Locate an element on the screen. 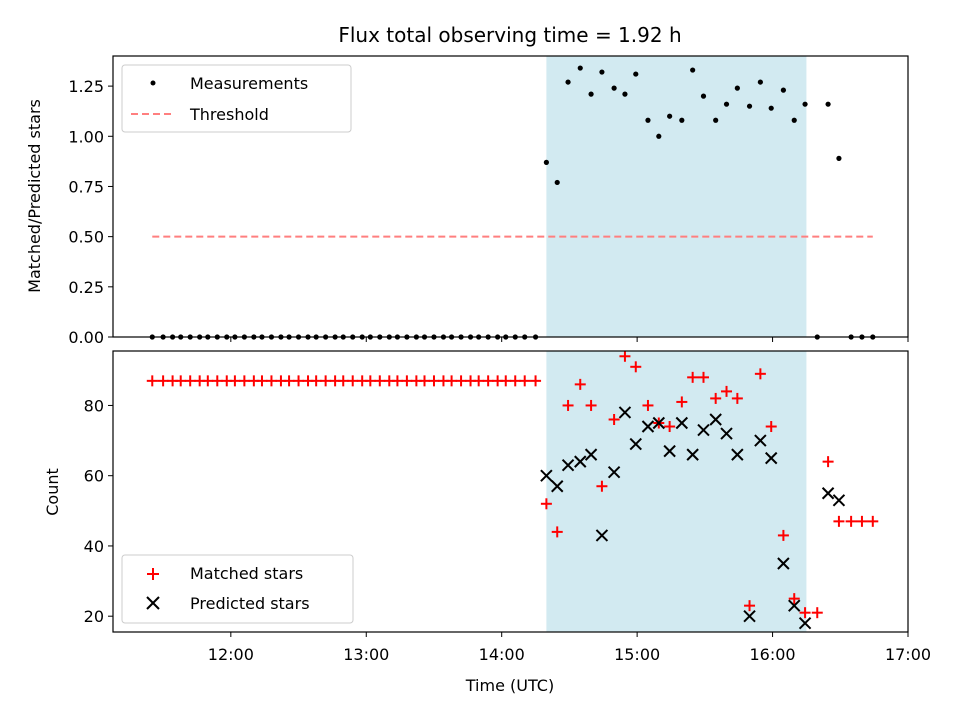 The width and height of the screenshot is (960, 724). legend-predicted-label: Predicted stars is located at coordinates (250, 603).